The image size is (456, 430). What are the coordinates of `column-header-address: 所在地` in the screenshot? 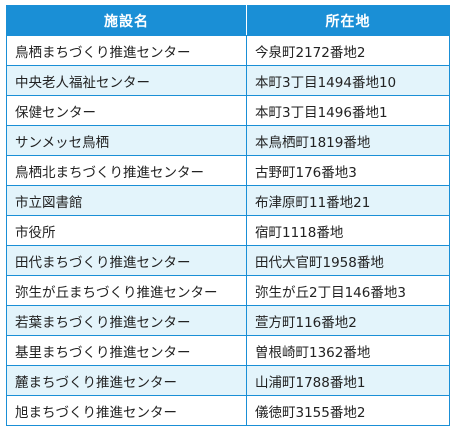 It's located at (348, 20).